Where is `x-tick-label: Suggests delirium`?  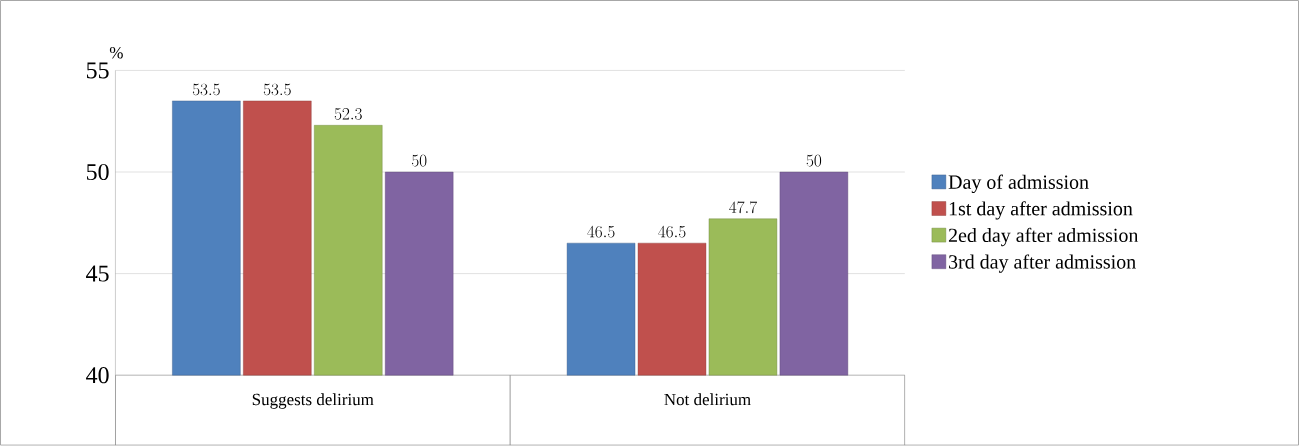
x-tick-label: Suggests delirium is located at coordinates (313, 401).